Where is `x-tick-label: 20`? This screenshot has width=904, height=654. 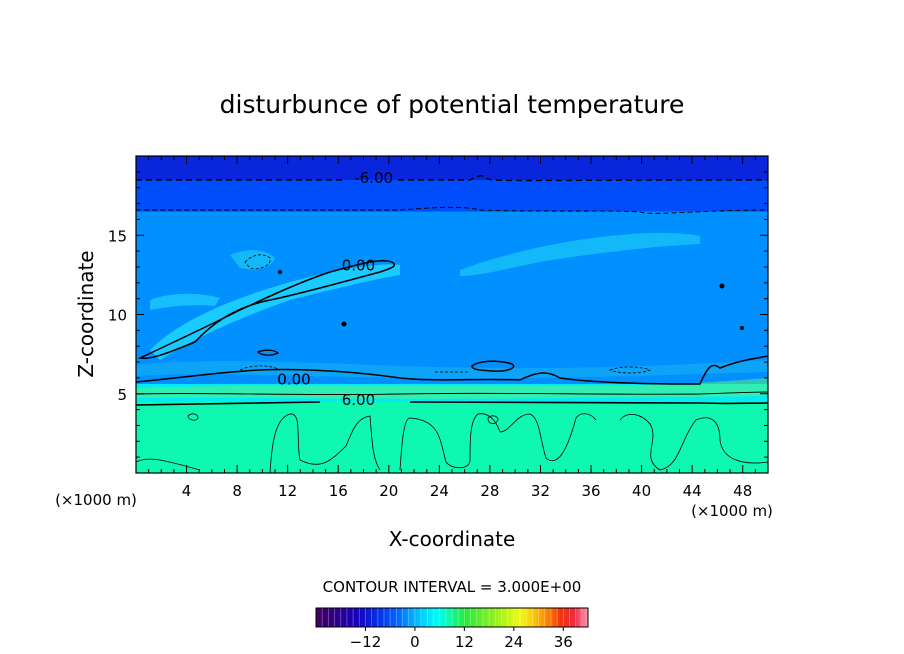
x-tick-label: 20 is located at coordinates (388, 491).